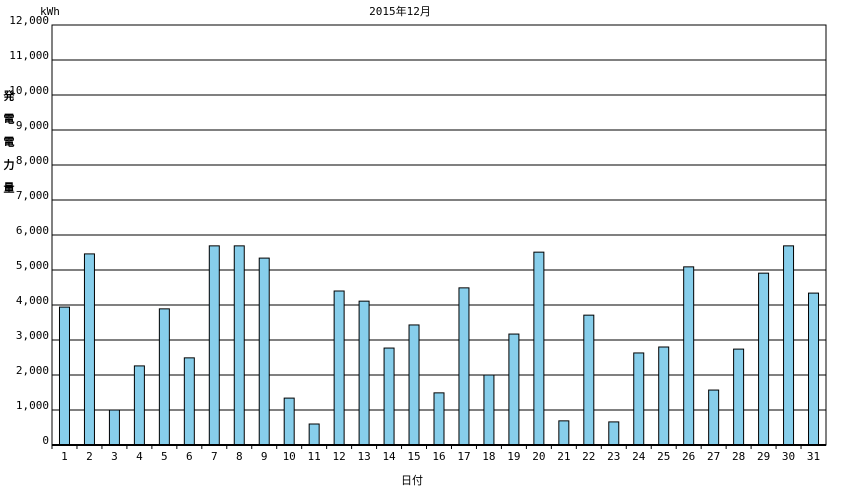 The width and height of the screenshot is (850, 495). I want to click on x-axis-label: 日付, so click(412, 480).